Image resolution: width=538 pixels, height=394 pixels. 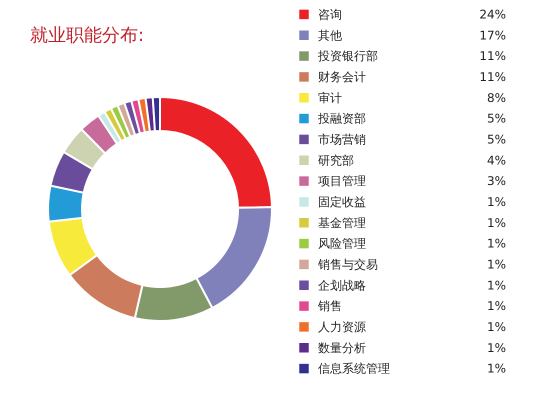 I want to click on legend-label: 企划战略, so click(x=342, y=285).